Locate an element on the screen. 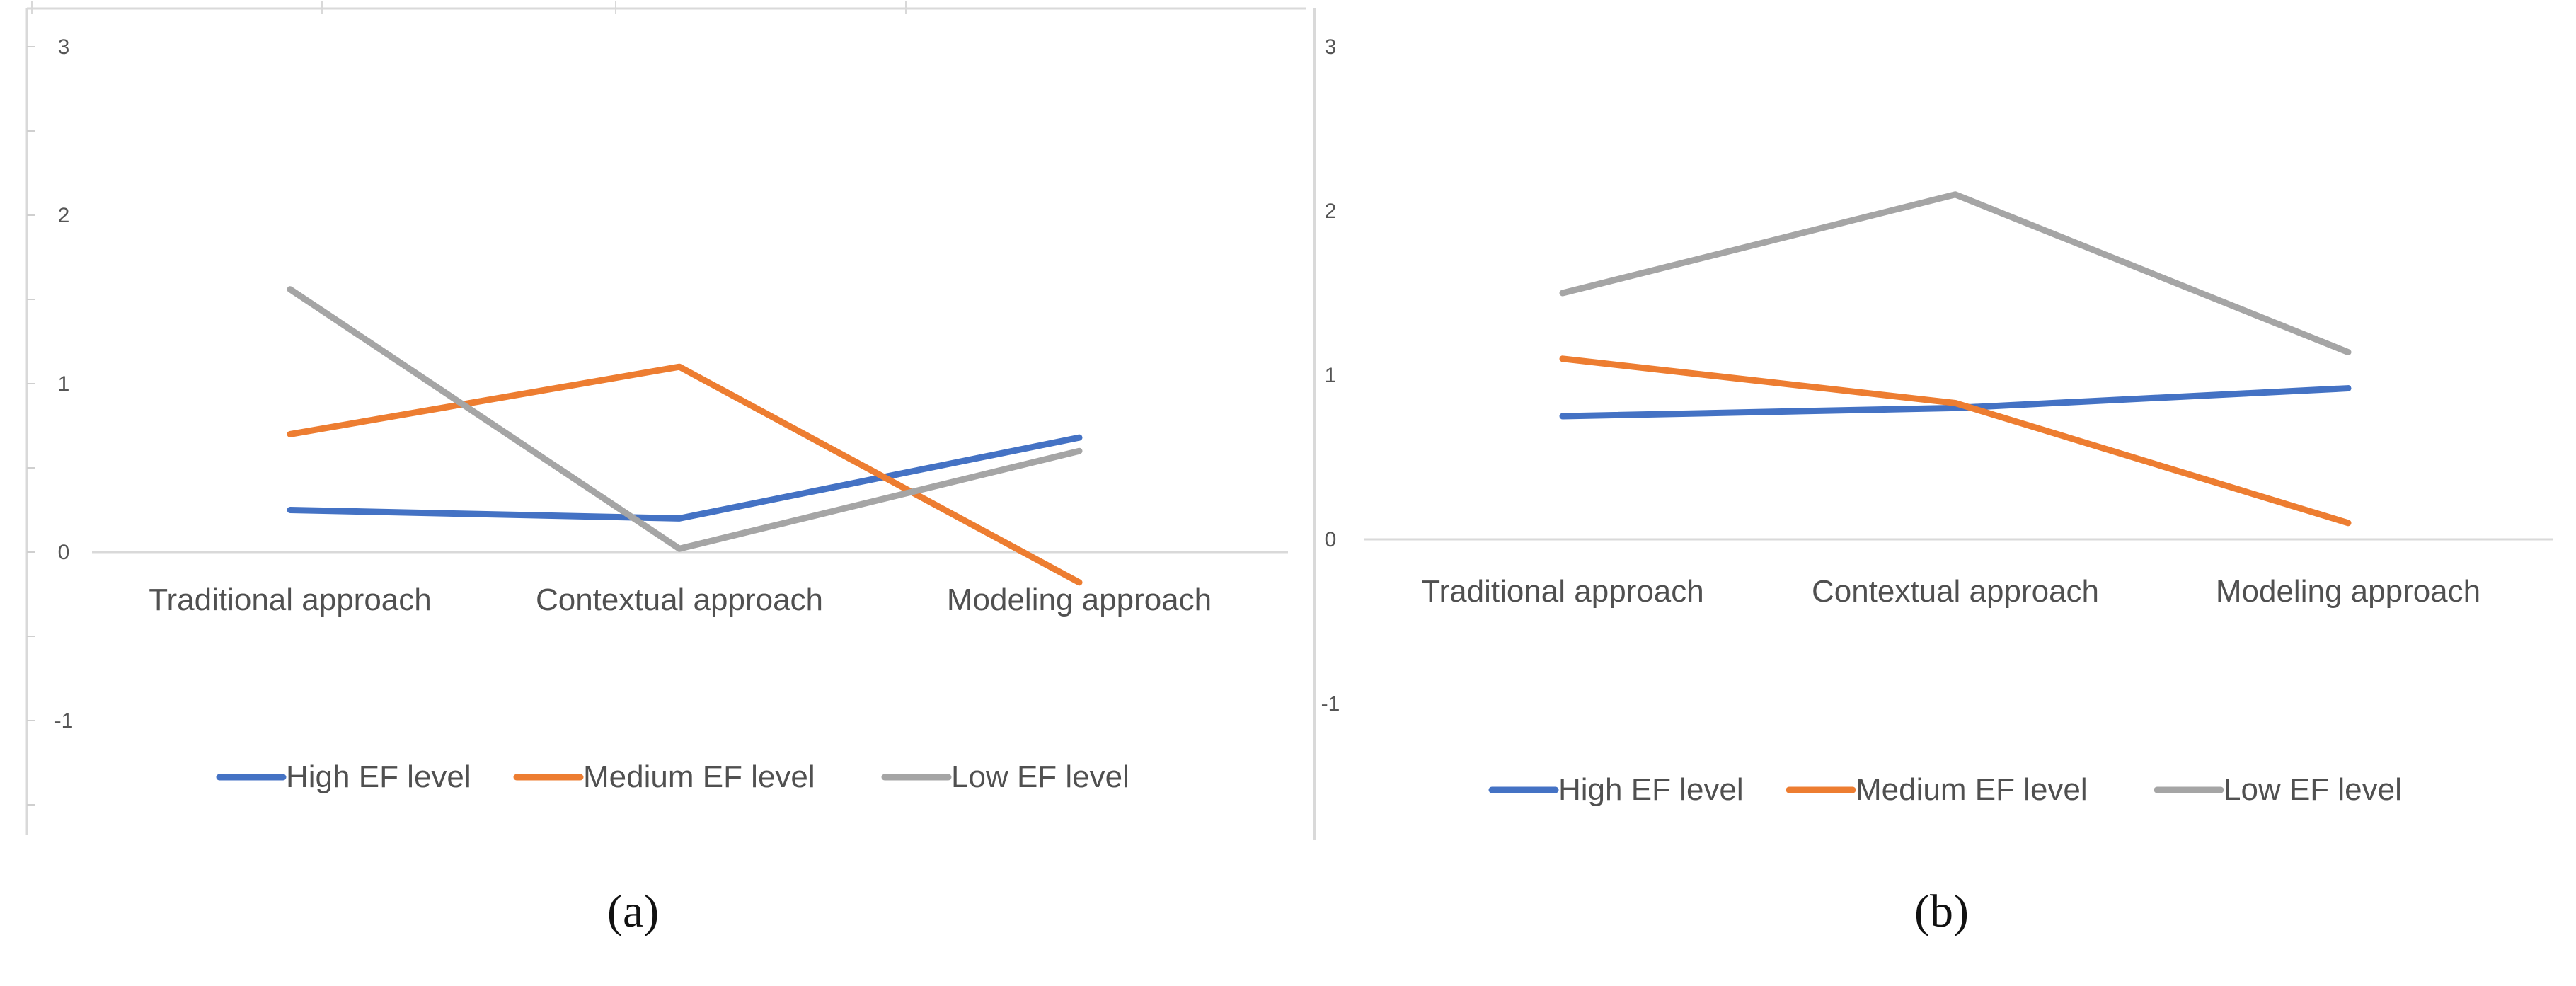  caption-a: (a) is located at coordinates (633, 911).